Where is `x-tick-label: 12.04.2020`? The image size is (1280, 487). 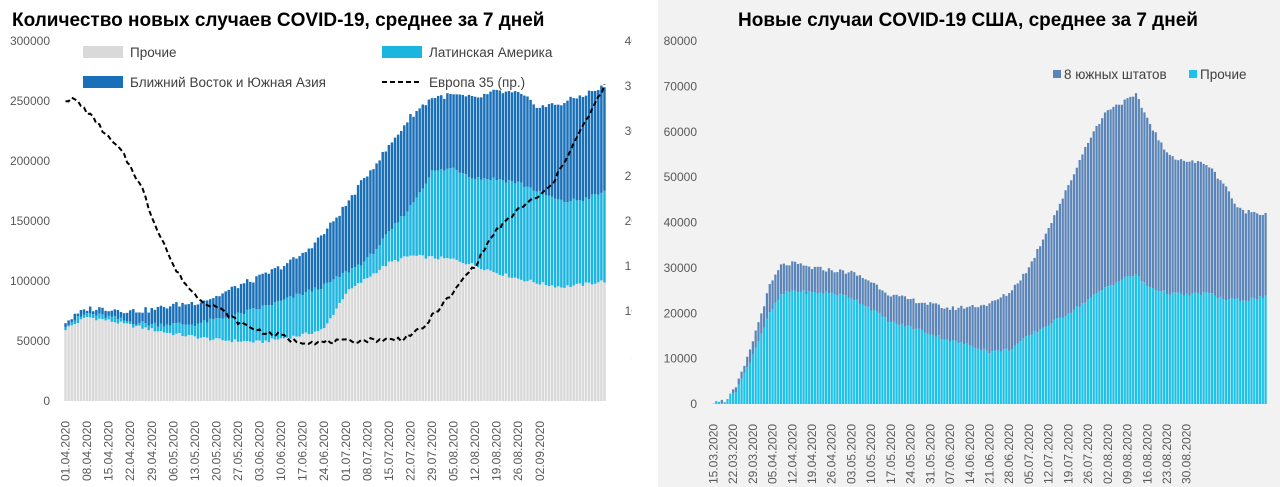
x-tick-label: 12.04.2020 is located at coordinates (792, 454).